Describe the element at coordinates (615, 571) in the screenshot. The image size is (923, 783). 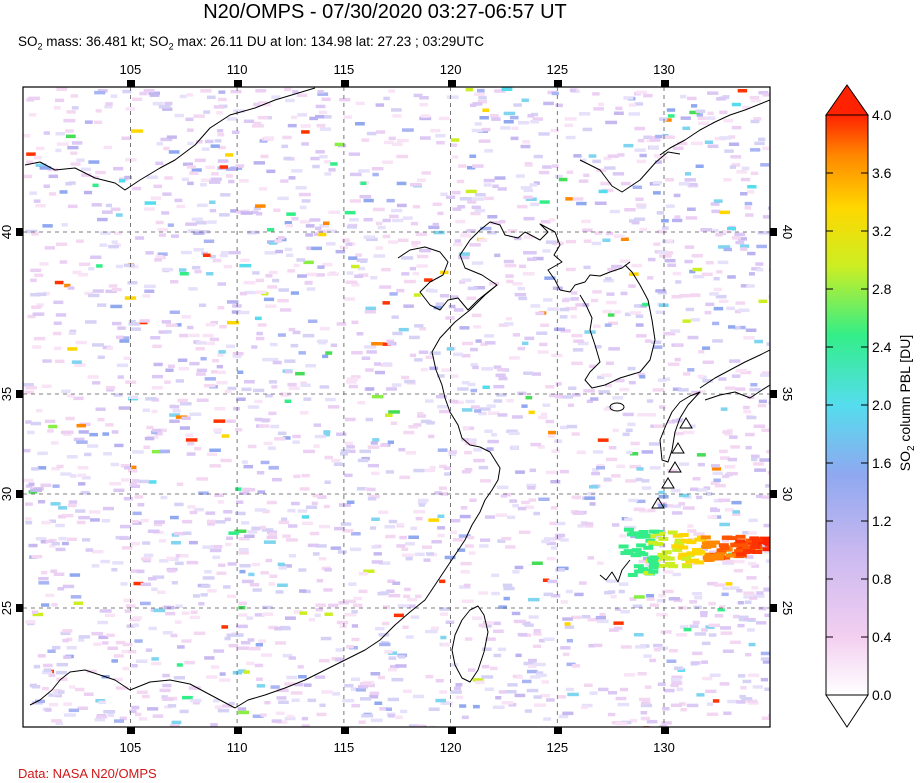
I see `ryukyu-islands` at that location.